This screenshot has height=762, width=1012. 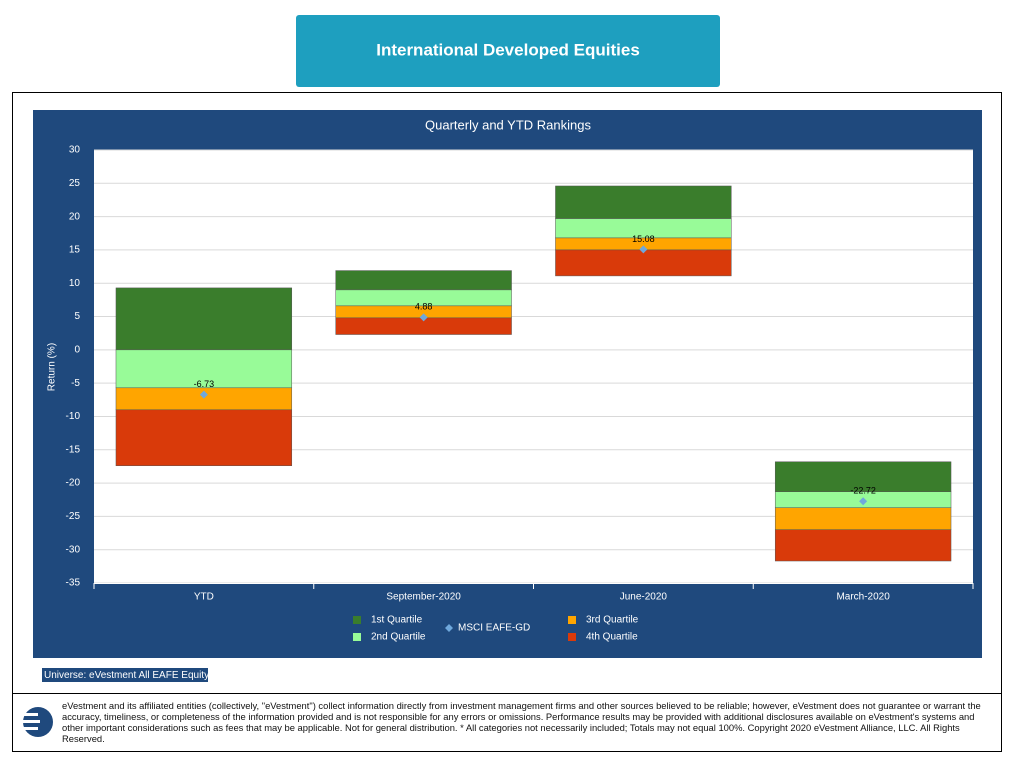 What do you see at coordinates (863, 597) in the screenshot?
I see `x-tick-label: March-2020` at bounding box center [863, 597].